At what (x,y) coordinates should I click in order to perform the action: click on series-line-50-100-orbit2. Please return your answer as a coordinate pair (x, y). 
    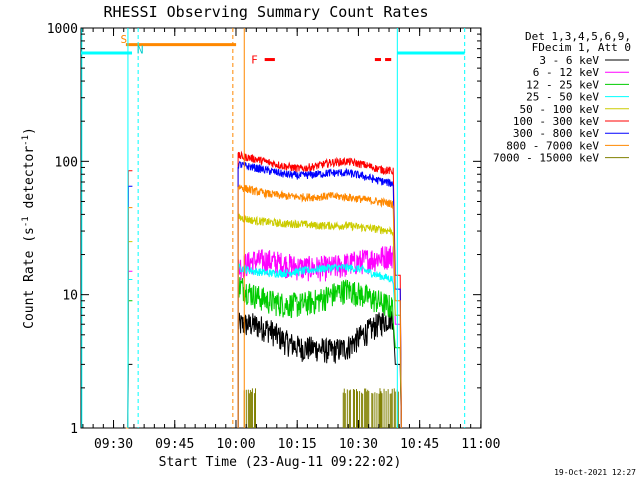
    Looking at the image, I should click on (319, 321).